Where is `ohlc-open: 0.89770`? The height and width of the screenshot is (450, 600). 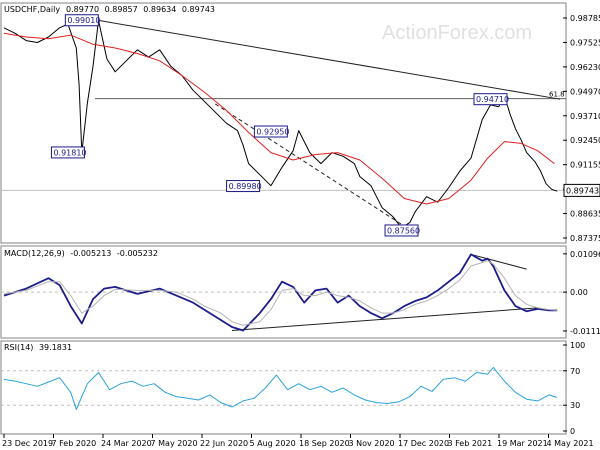
ohlc-open: 0.89770 is located at coordinates (82, 9).